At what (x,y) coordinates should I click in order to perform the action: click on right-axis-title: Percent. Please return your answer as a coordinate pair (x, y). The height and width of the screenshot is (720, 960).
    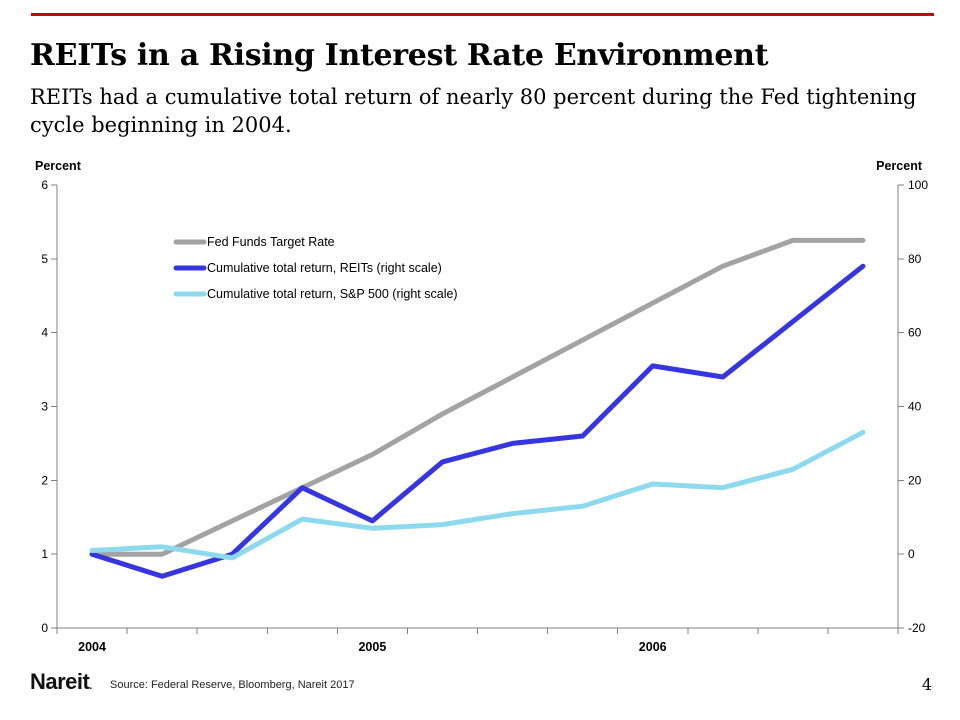
    Looking at the image, I should click on (899, 166).